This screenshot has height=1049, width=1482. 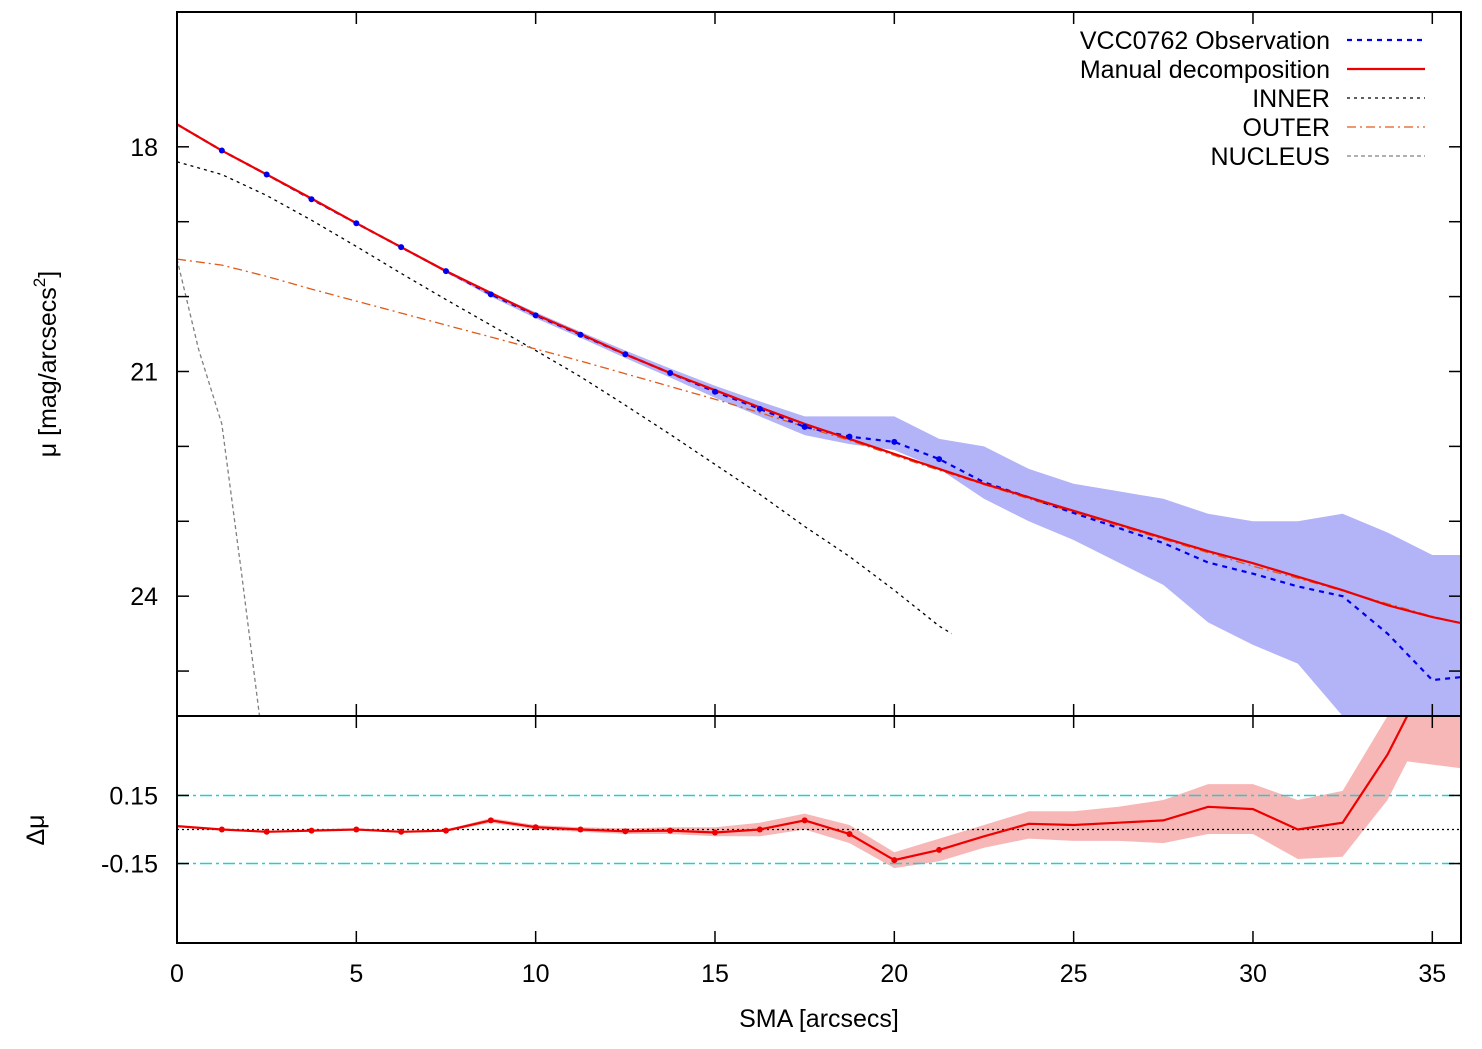 I want to click on y-axis-label-close: ], so click(x=48, y=274).